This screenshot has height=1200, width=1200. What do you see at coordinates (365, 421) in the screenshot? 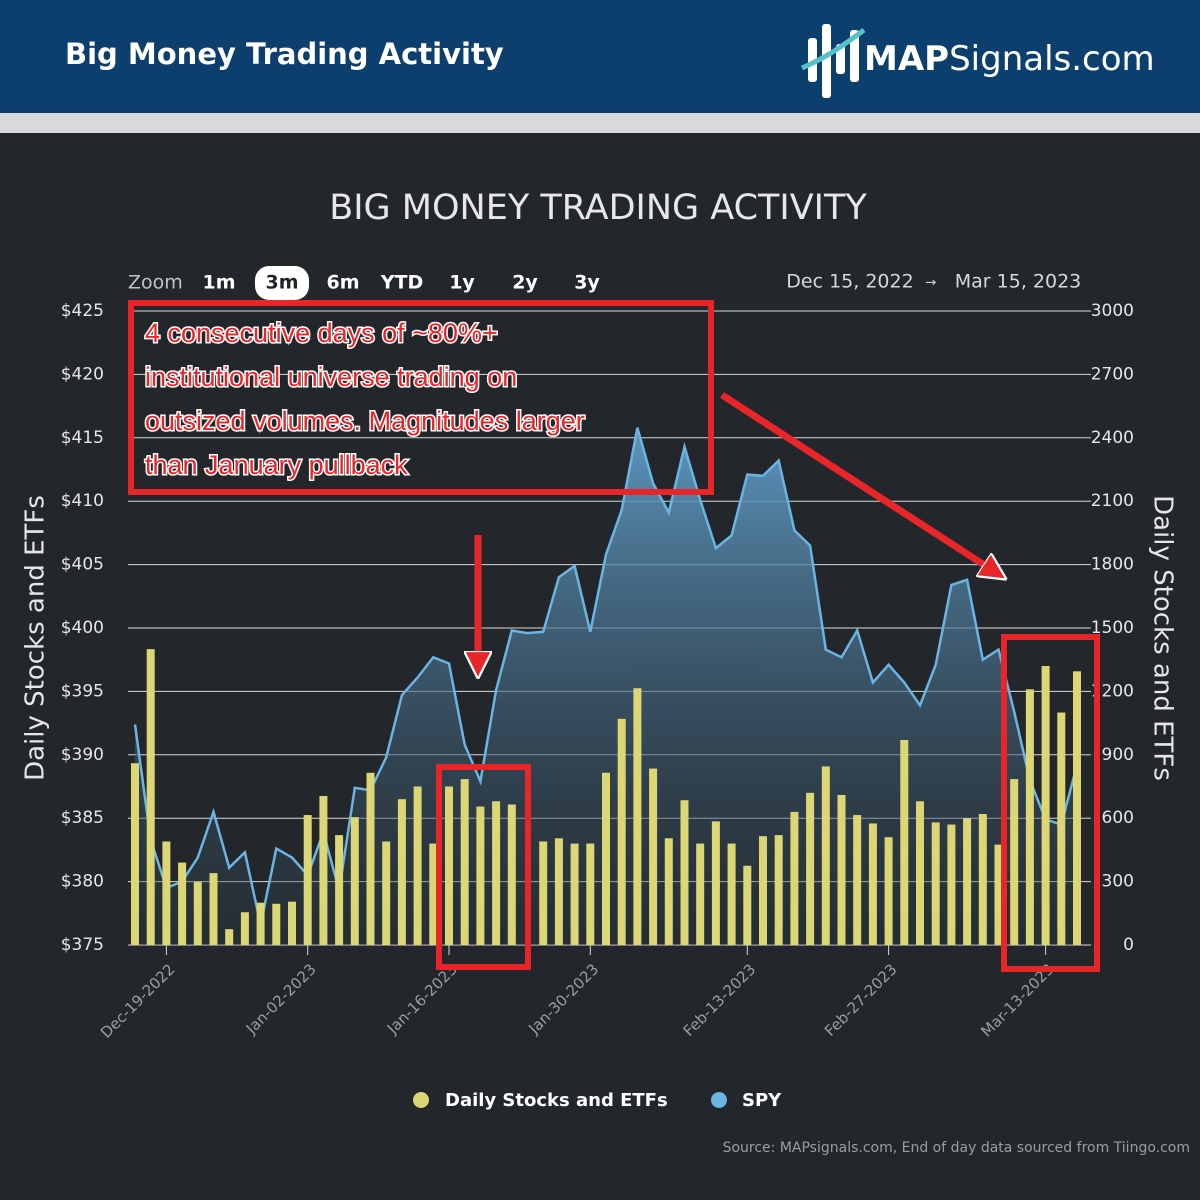
I see `annotation-text: outsized volumes. Magnitudes larger` at bounding box center [365, 421].